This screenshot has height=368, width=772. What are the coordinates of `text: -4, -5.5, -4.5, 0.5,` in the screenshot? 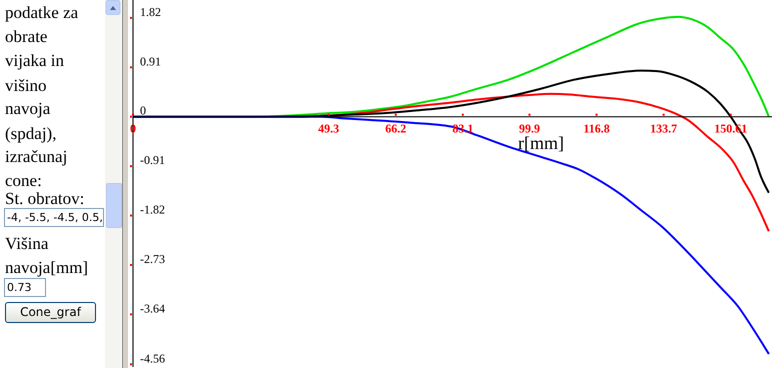 It's located at (54, 217).